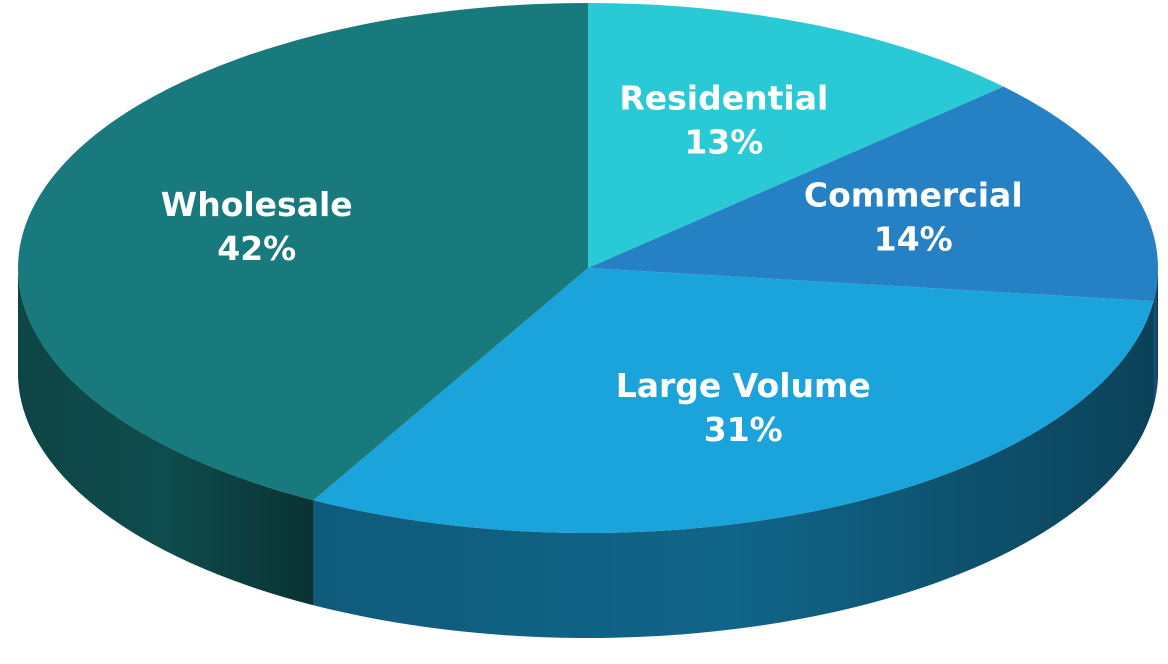 This screenshot has width=1168, height=664. What do you see at coordinates (257, 204) in the screenshot?
I see `slice-label: Wholesale` at bounding box center [257, 204].